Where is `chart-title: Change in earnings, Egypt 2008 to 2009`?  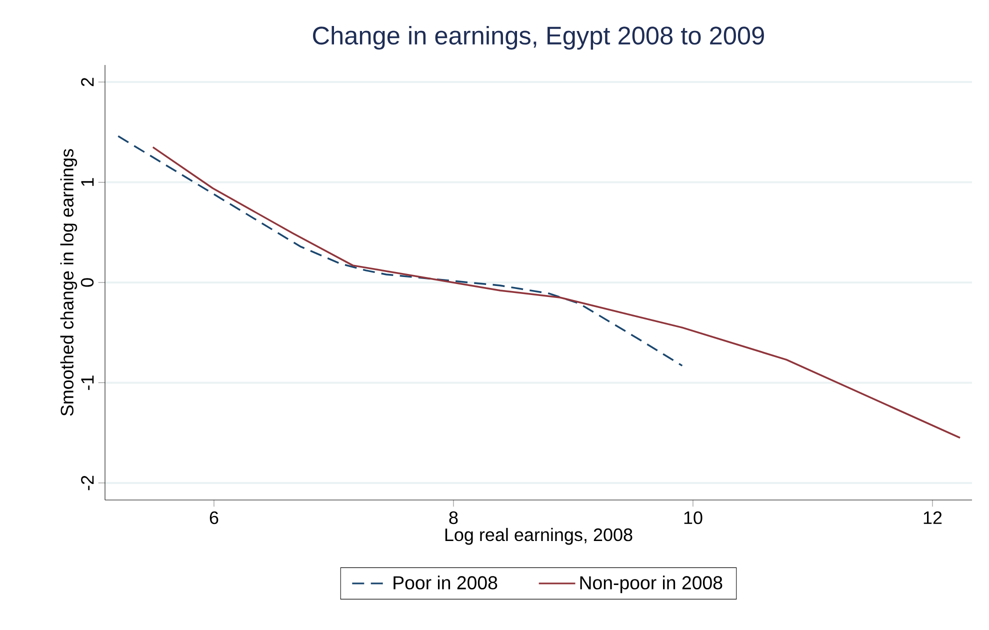 chart-title: Change in earnings, Egypt 2008 to 2009 is located at coordinates (538, 38).